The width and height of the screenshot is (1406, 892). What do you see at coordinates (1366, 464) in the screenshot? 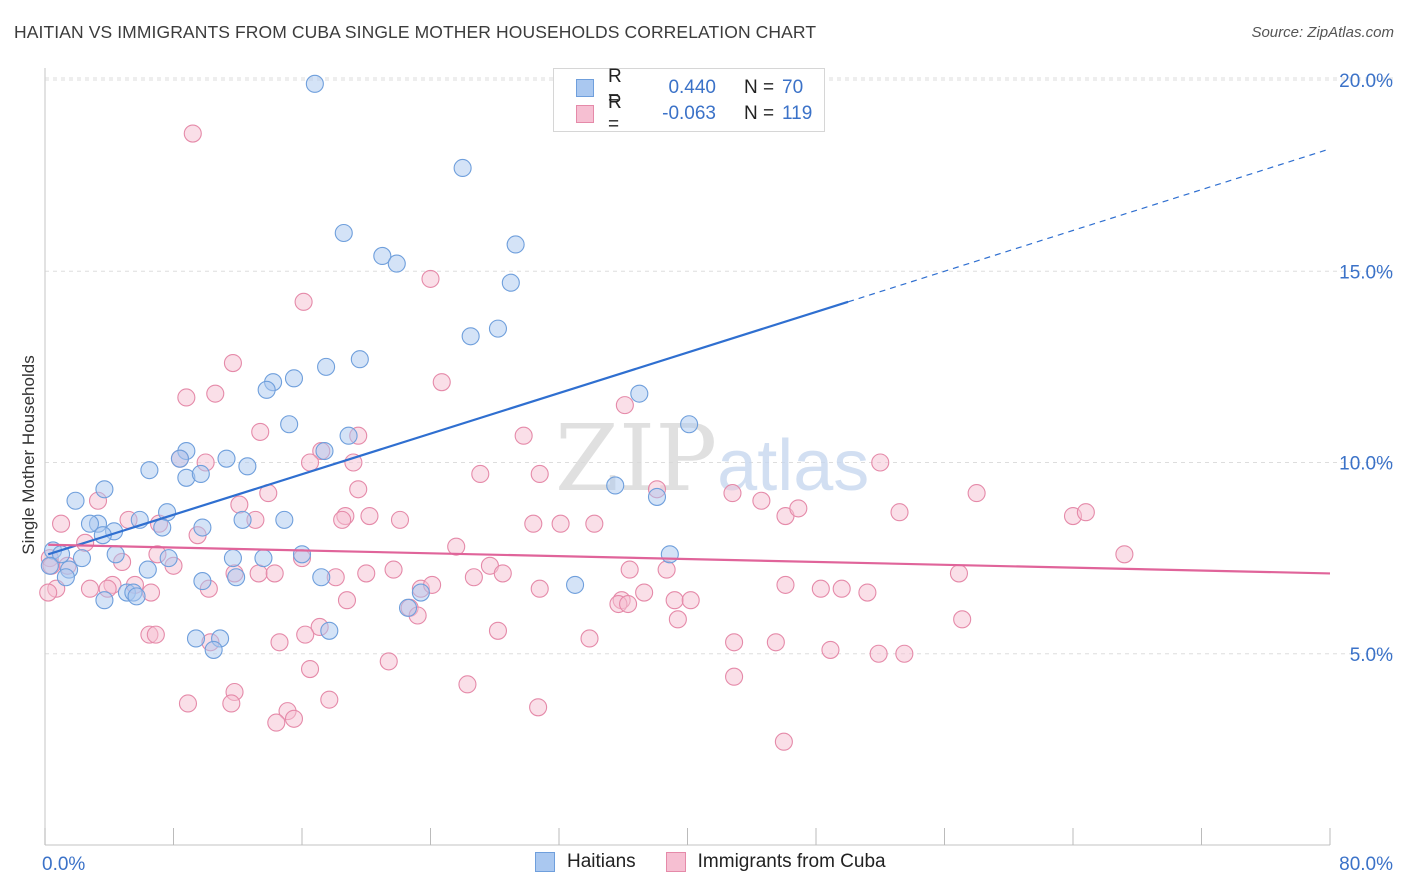
I see `y-tick-label: 10.0%` at bounding box center [1366, 464].